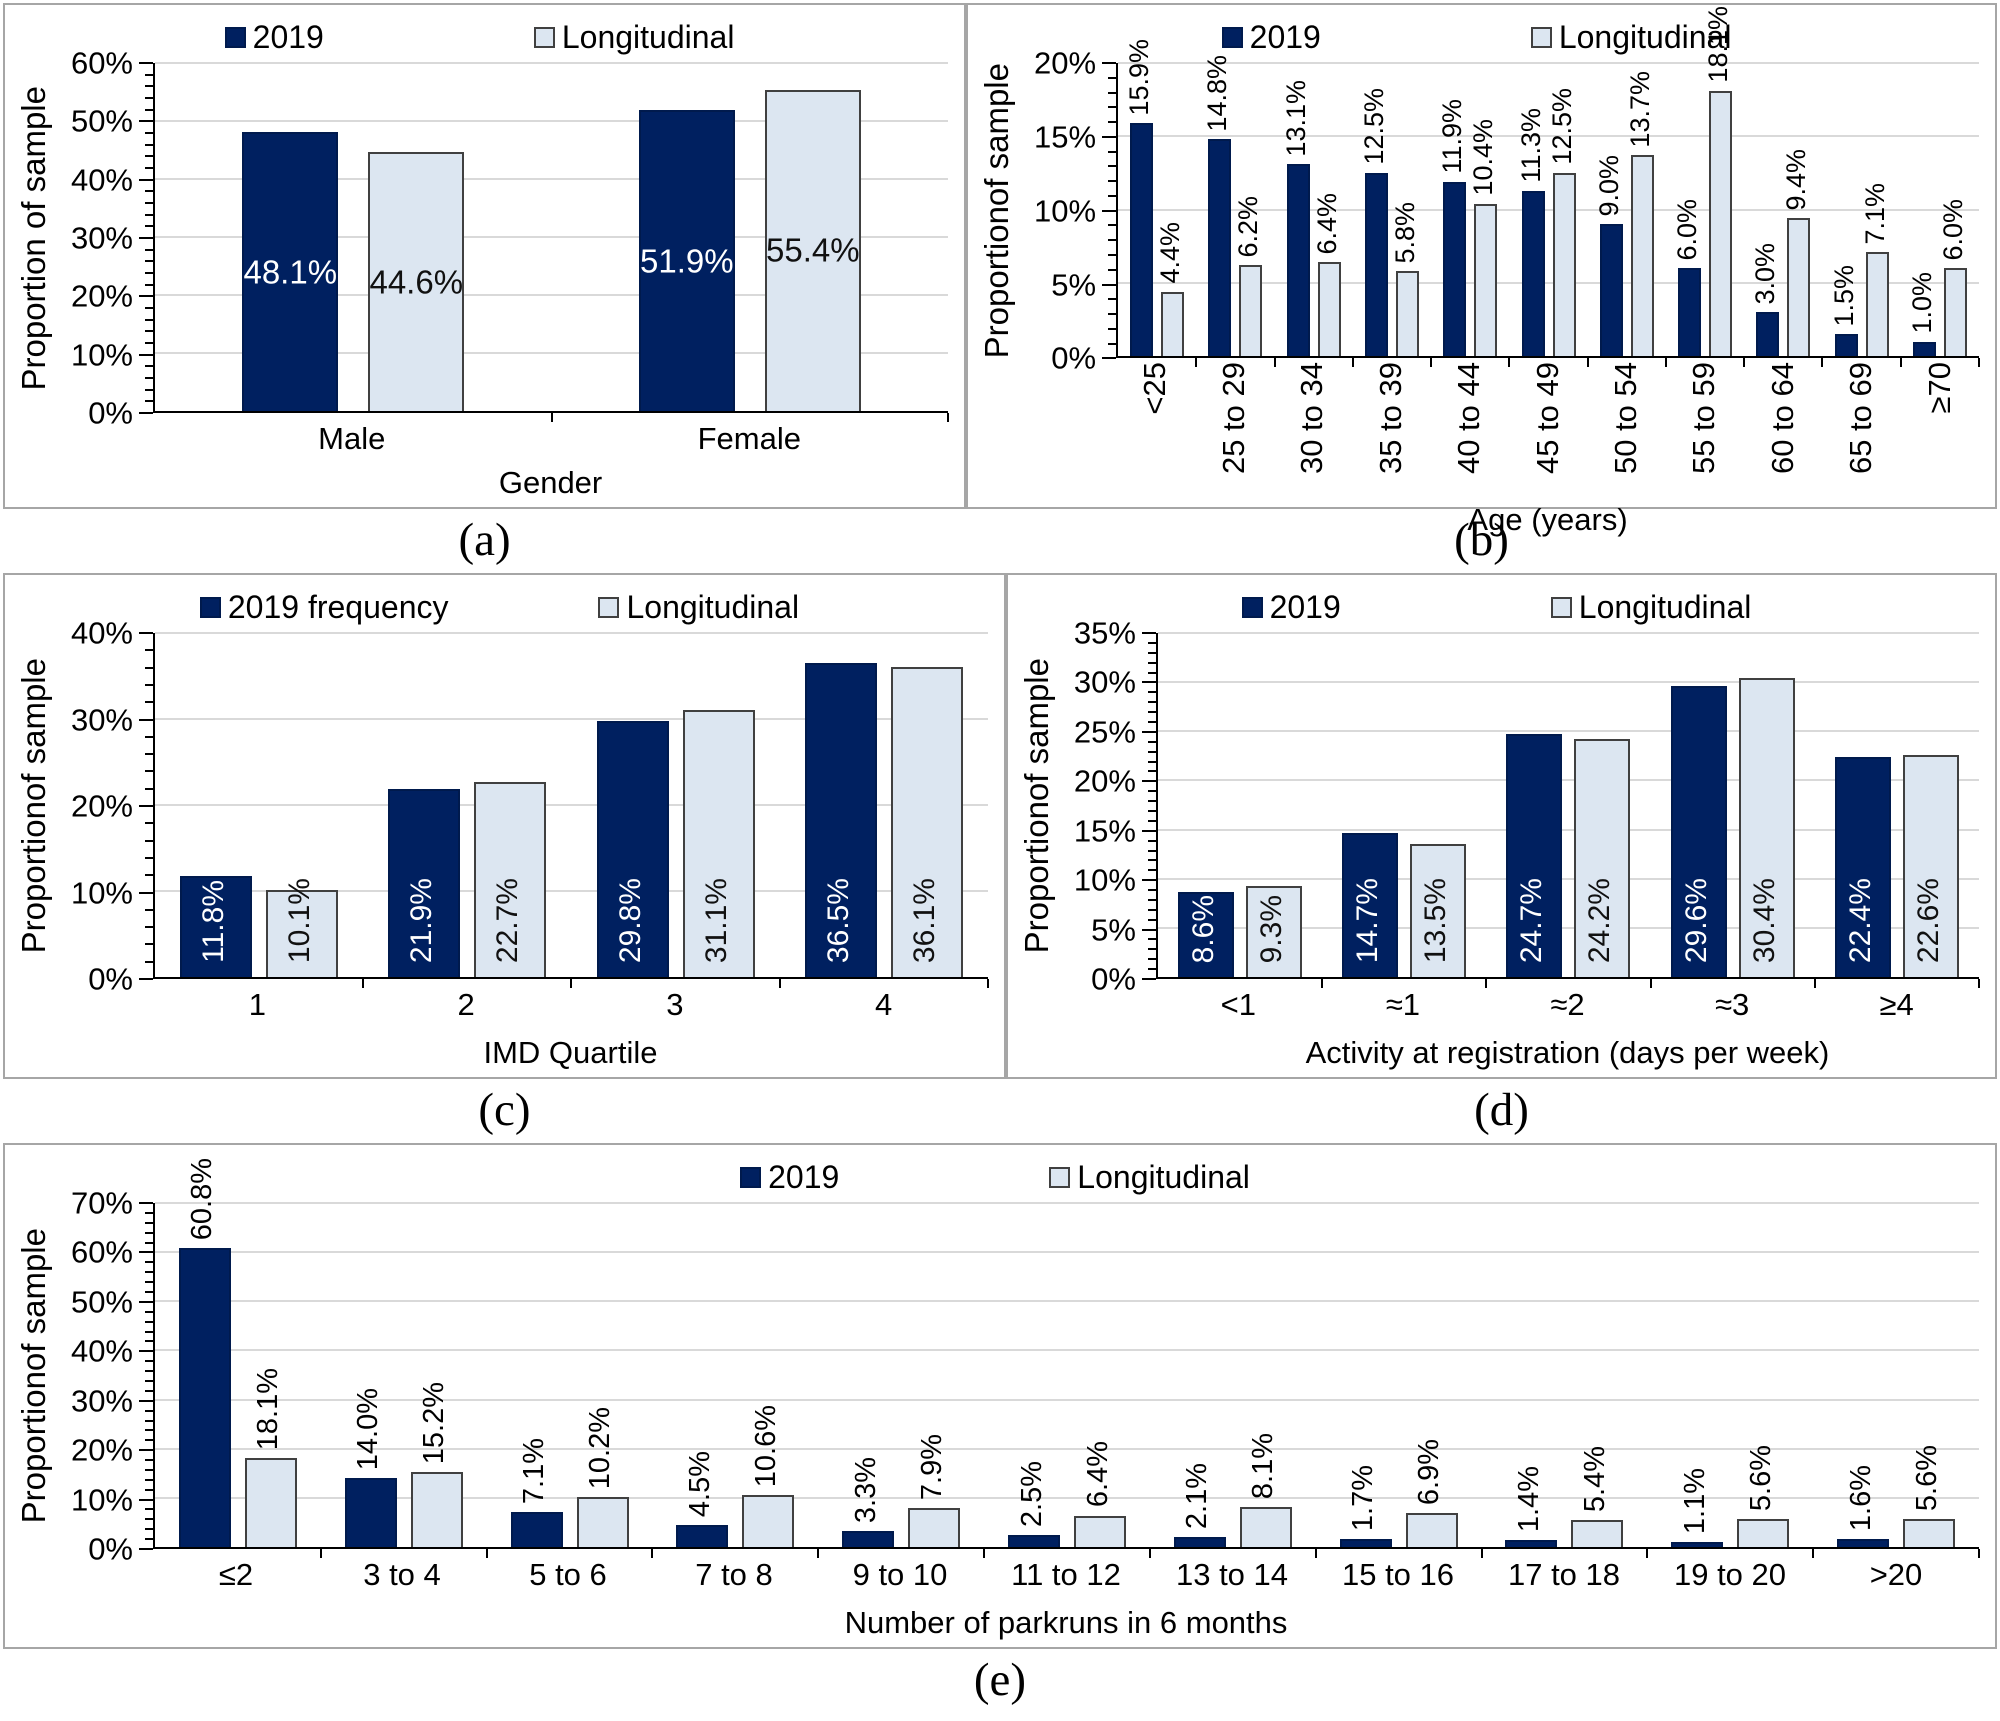  Describe the element at coordinates (101, 1450) in the screenshot. I see `y-tick-label: 20%` at that location.